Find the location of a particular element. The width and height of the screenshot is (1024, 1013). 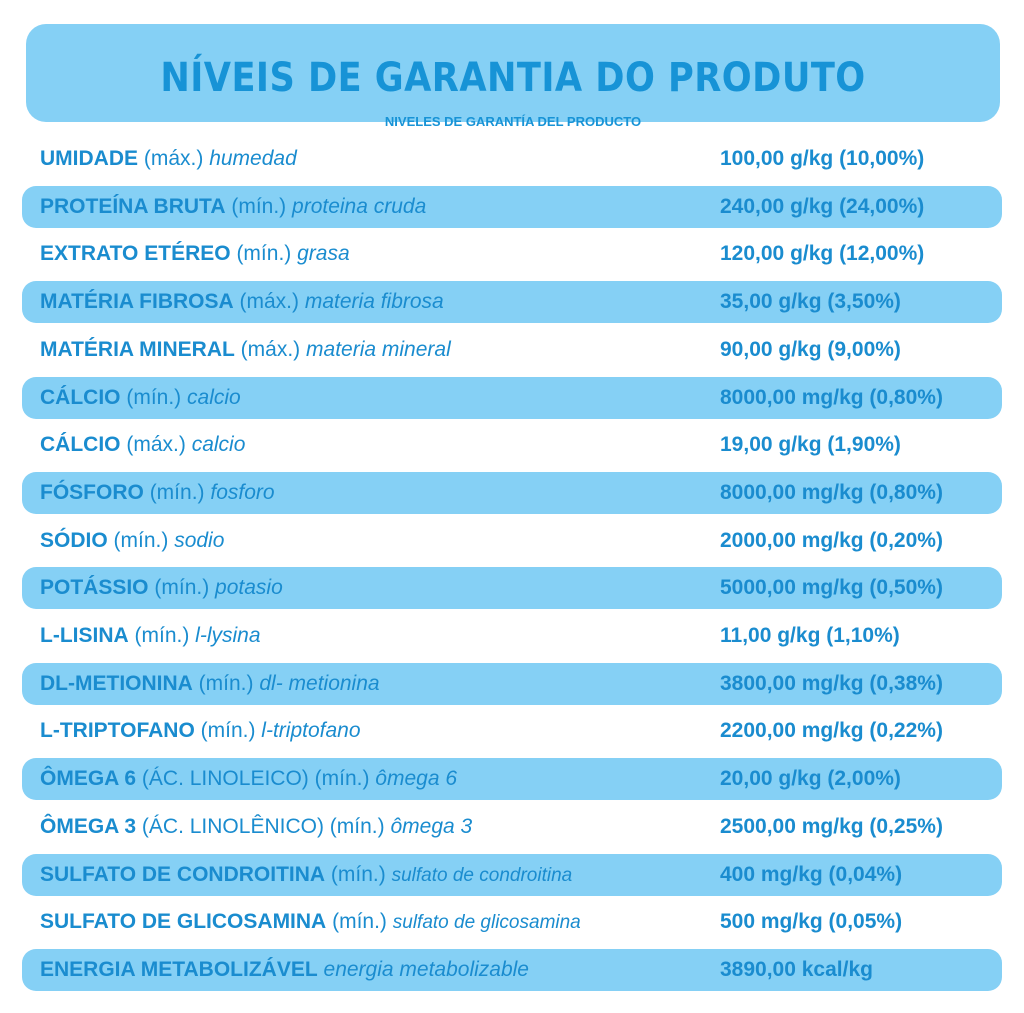

page-subtitle: NIVELES DE GARANTÍA DEL PRODUCTO is located at coordinates (513, 121).